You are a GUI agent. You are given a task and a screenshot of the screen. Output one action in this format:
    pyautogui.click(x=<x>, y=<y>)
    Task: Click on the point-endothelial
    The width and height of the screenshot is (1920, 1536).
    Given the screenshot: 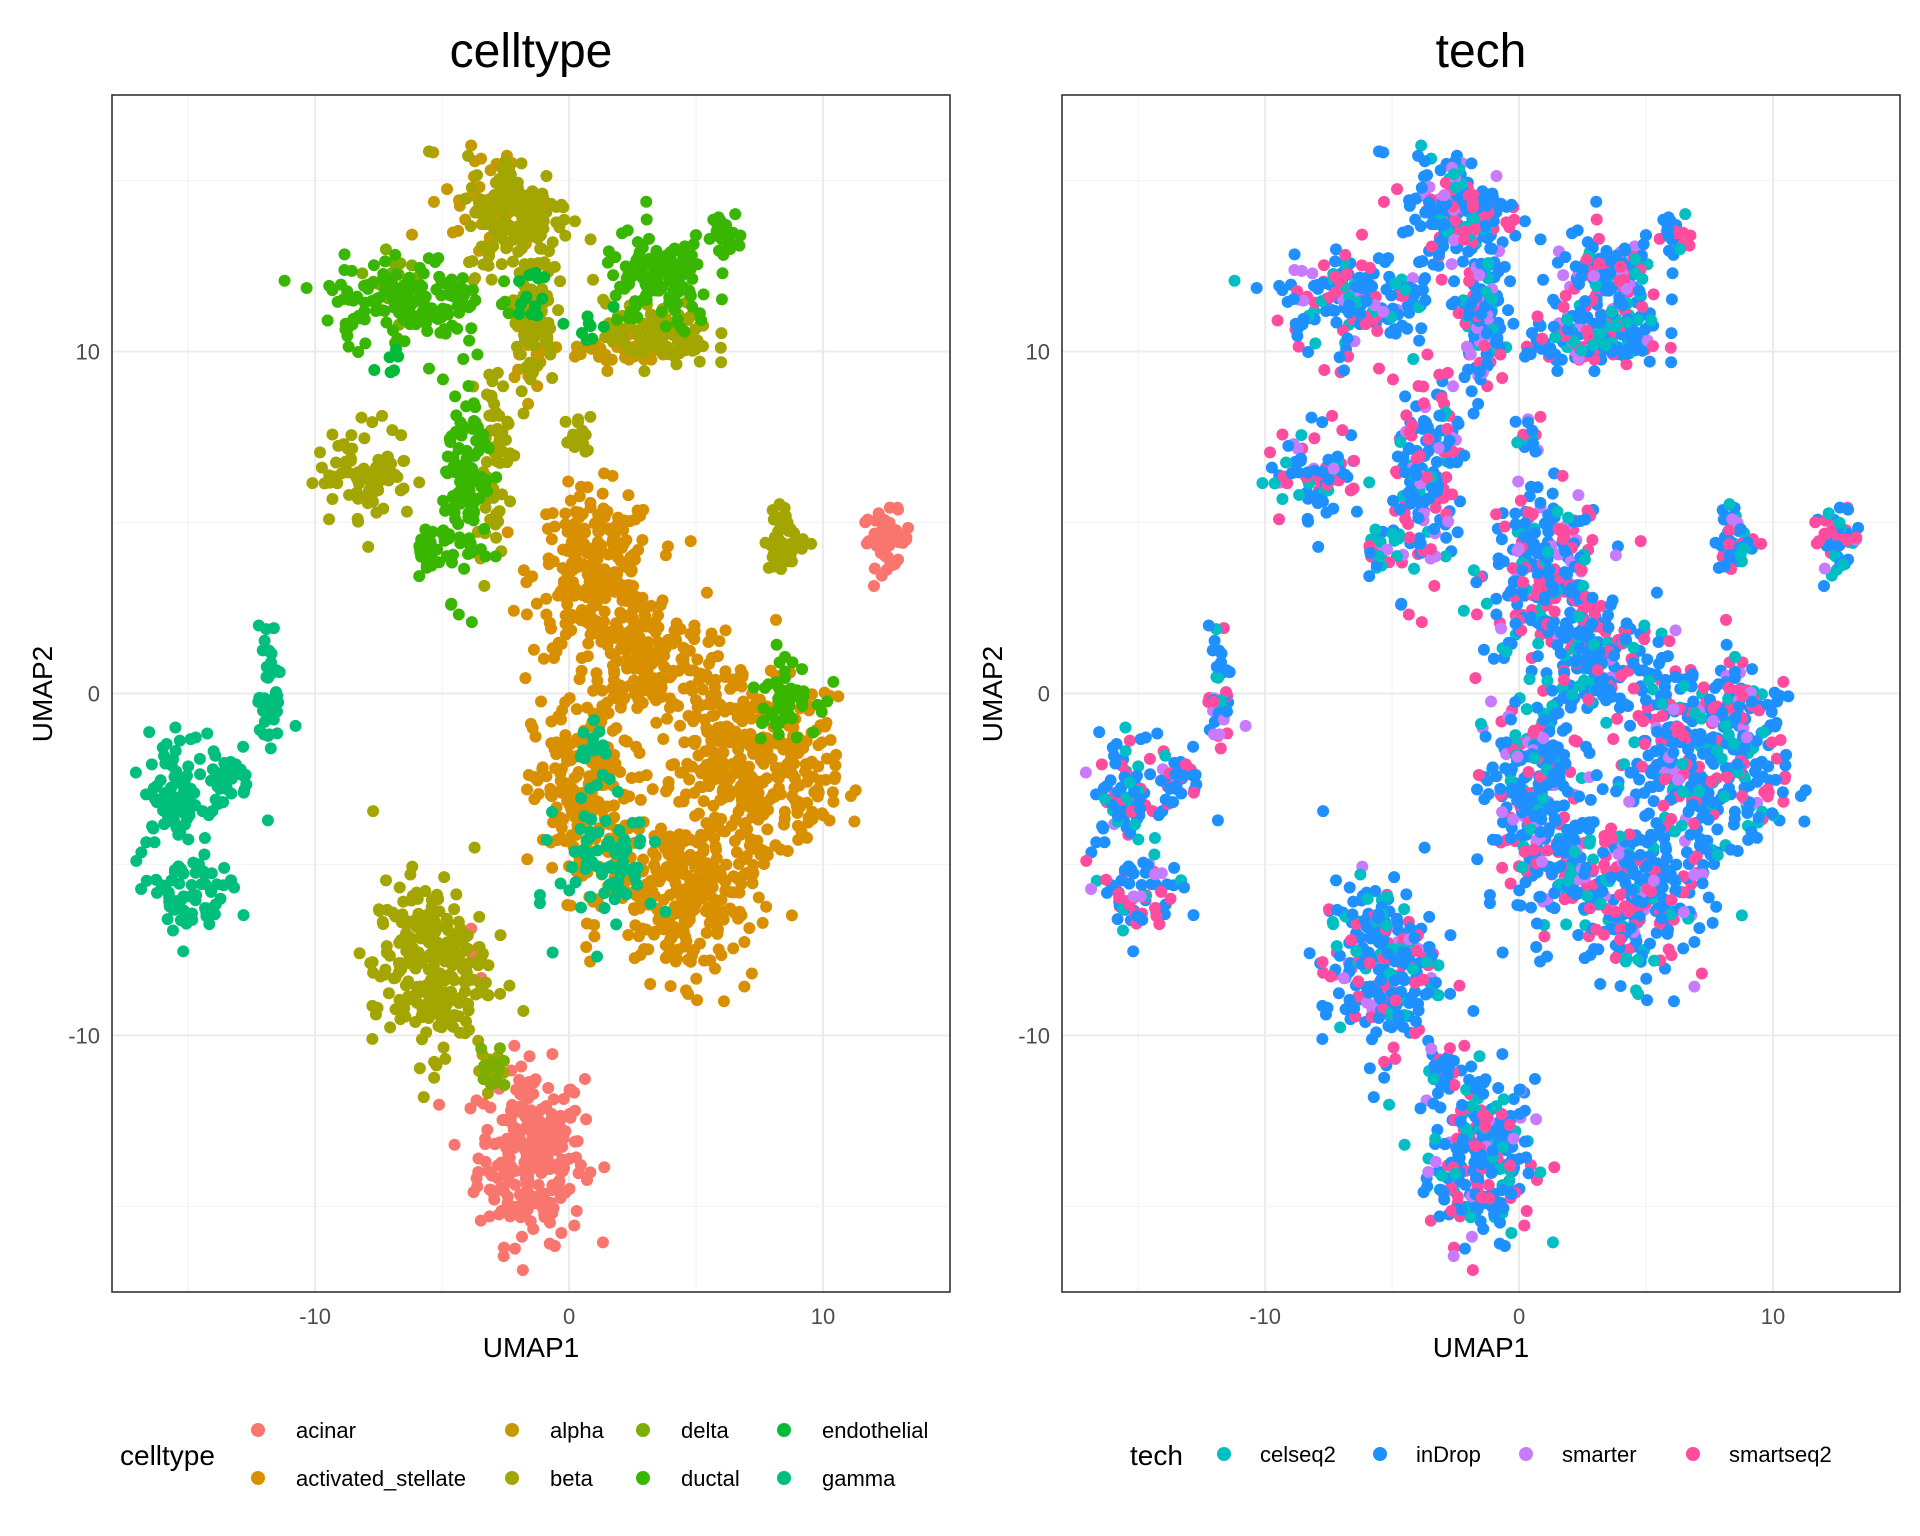 What is the action you would take?
    pyautogui.click(x=519, y=280)
    